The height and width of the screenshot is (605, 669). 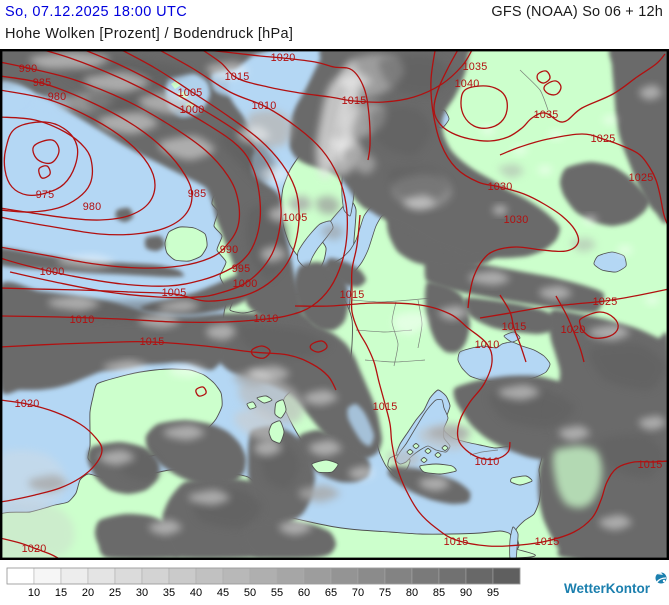 I want to click on svg-text: 70, so click(x=358, y=593).